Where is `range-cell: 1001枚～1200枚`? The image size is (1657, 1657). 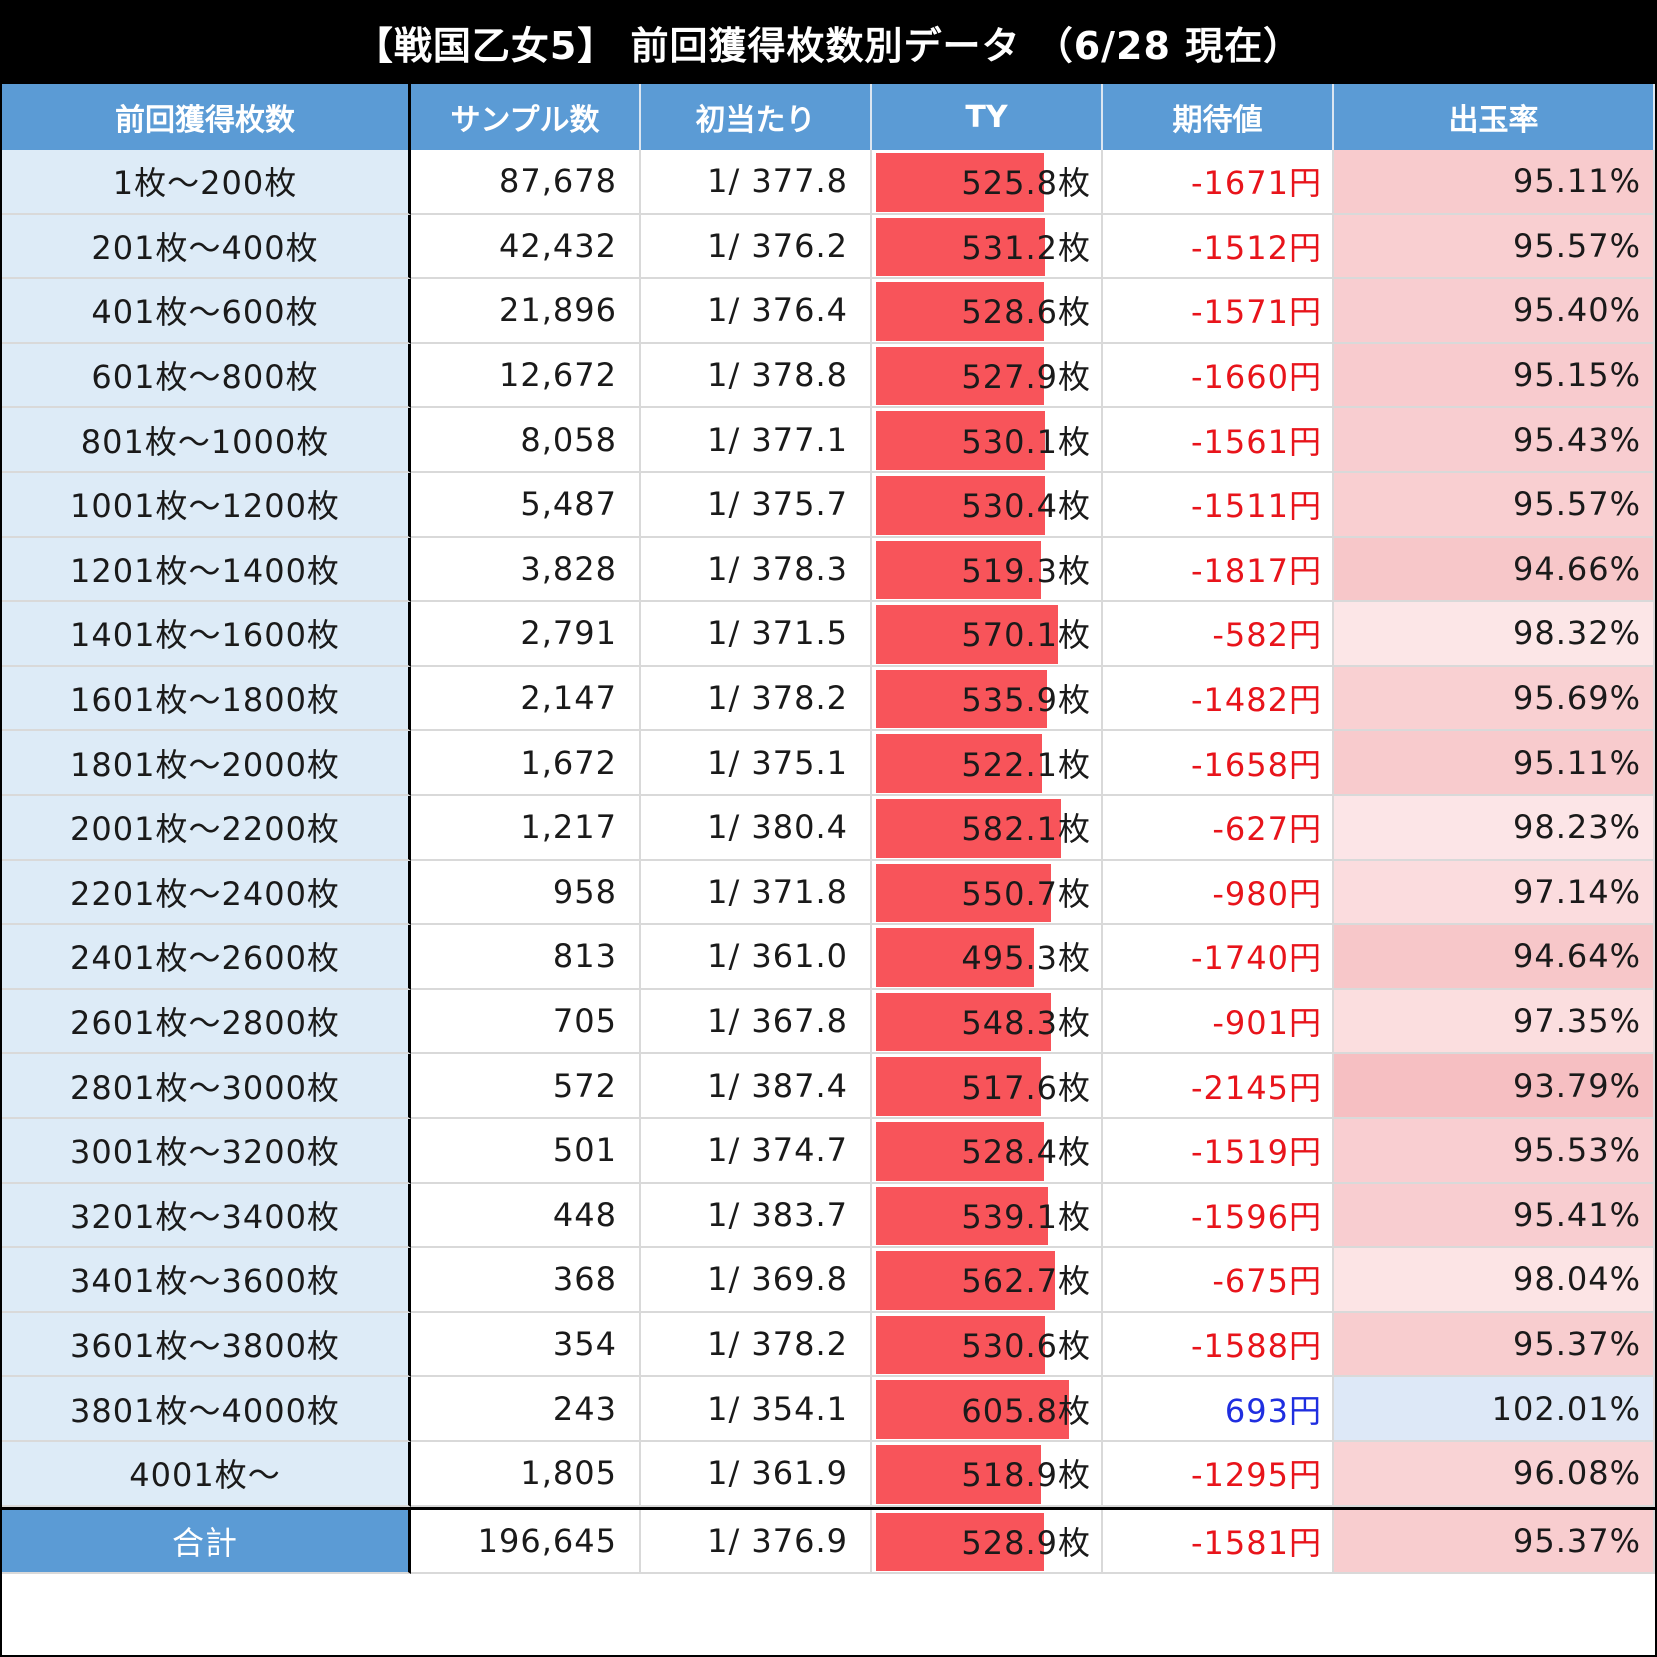
range-cell: 1001枚～1200枚 is located at coordinates (206, 505).